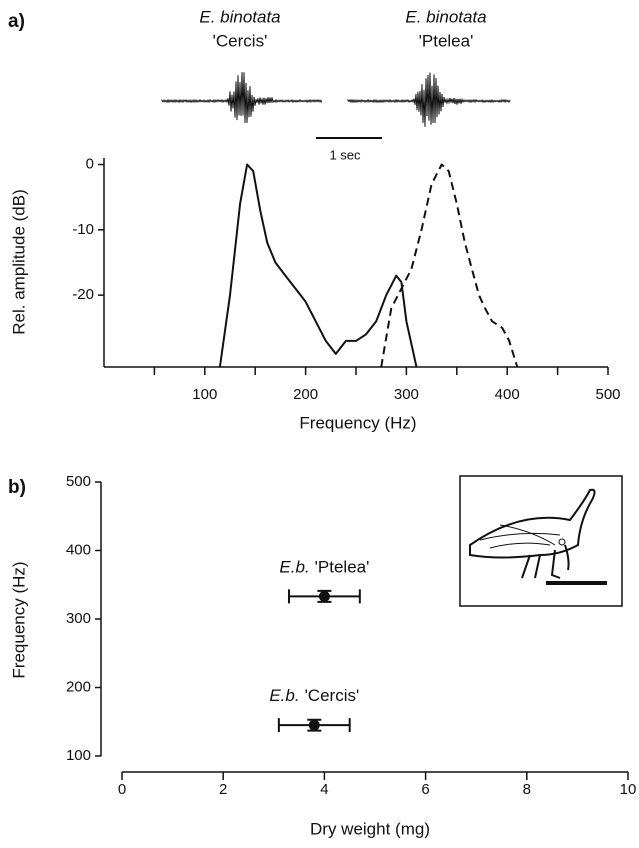 This screenshot has height=848, width=639. Describe the element at coordinates (122, 789) in the screenshot. I see `x-tick-label: 0` at that location.